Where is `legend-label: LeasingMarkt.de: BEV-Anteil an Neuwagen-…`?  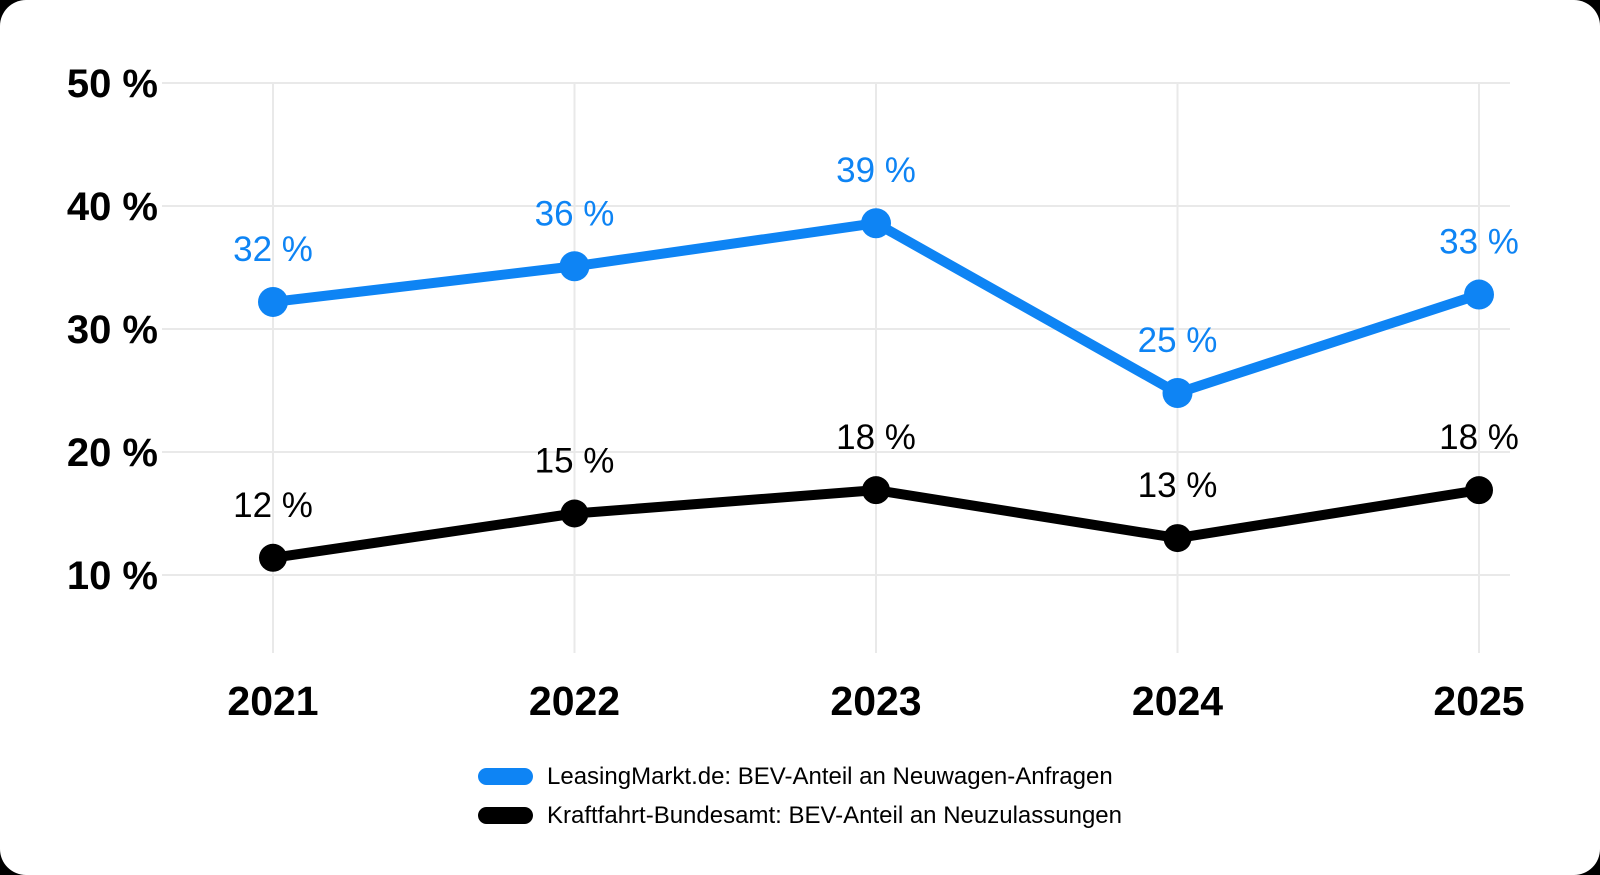 legend-label: LeasingMarkt.de: BEV-Anteil an Neuwagen-… is located at coordinates (830, 776).